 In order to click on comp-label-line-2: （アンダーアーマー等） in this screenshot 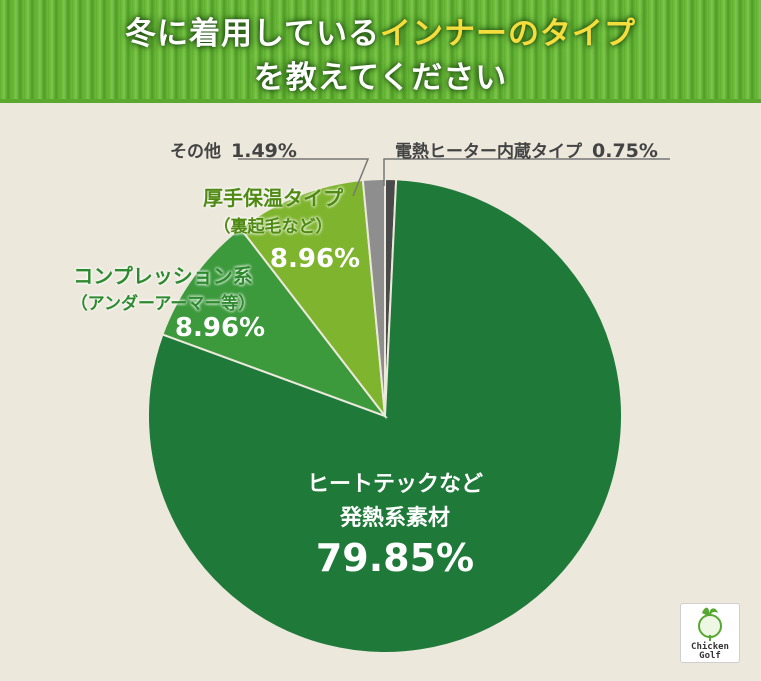, I will do `click(163, 304)`.